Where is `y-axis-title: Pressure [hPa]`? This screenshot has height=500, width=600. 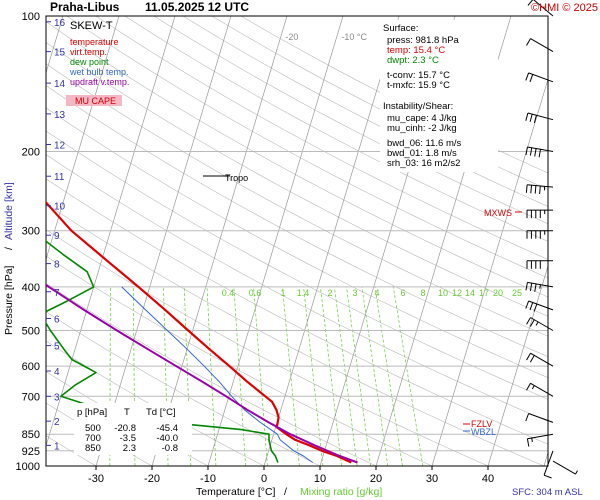 y-axis-title: Pressure [hPa] is located at coordinates (9, 300).